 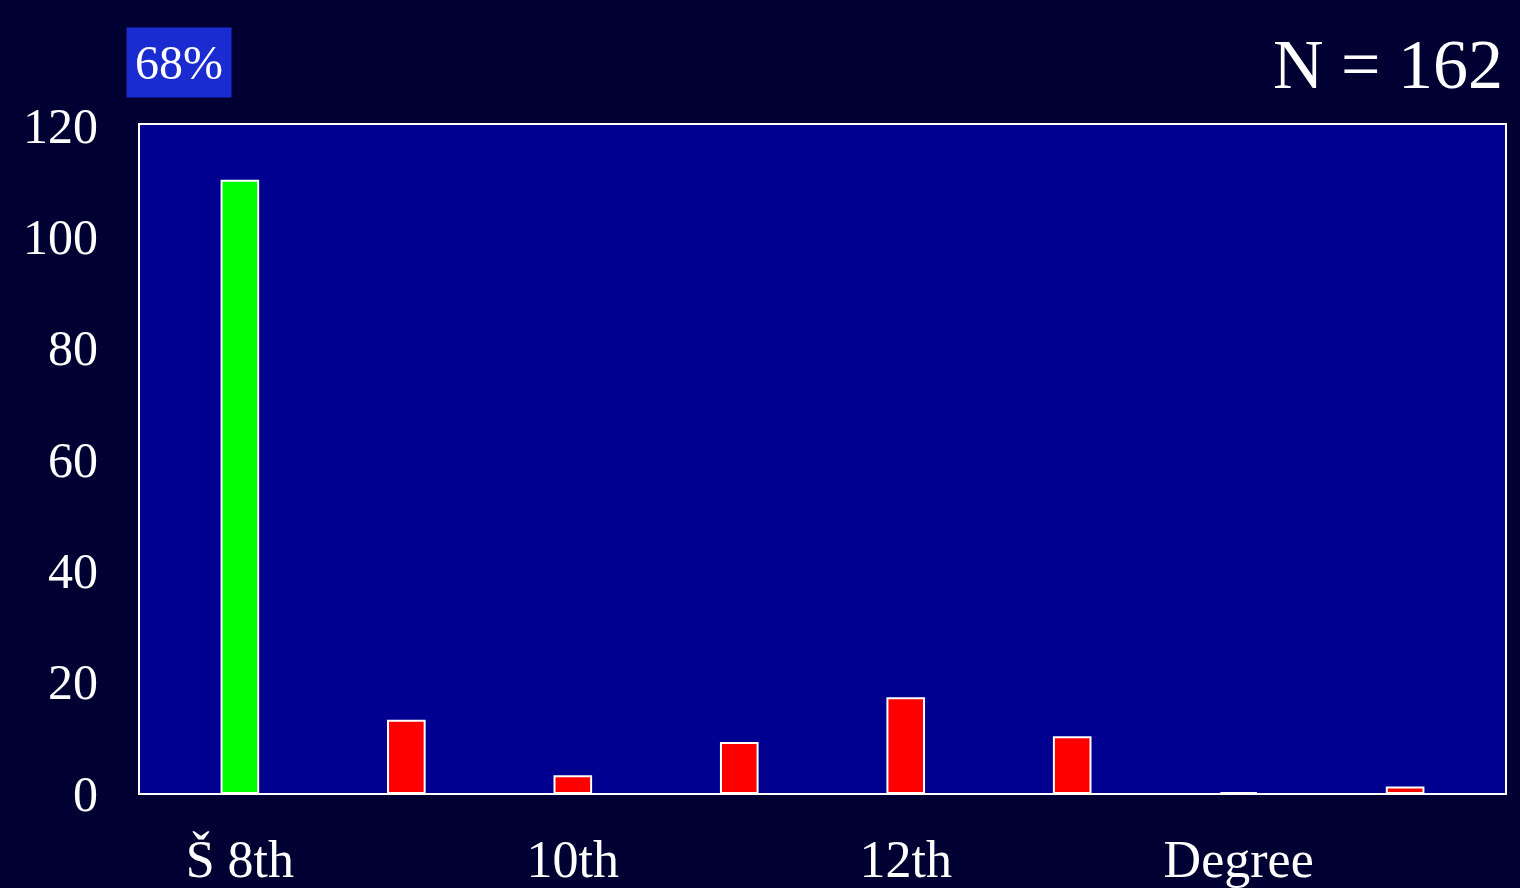 What do you see at coordinates (73, 459) in the screenshot?
I see `y-tick-label: 60` at bounding box center [73, 459].